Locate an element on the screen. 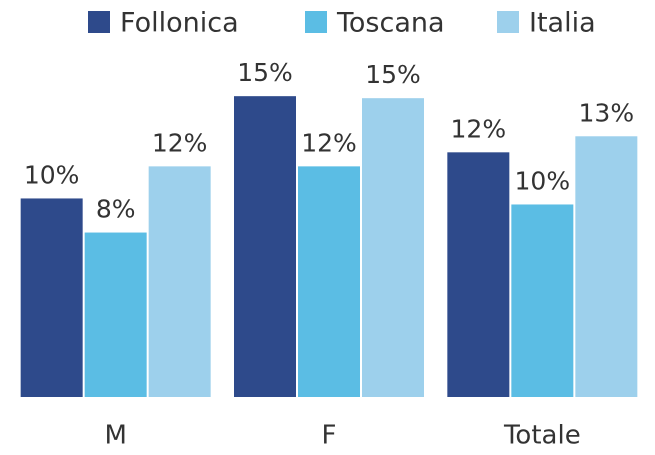 The height and width of the screenshot is (455, 655). value-label: 13% is located at coordinates (607, 112).